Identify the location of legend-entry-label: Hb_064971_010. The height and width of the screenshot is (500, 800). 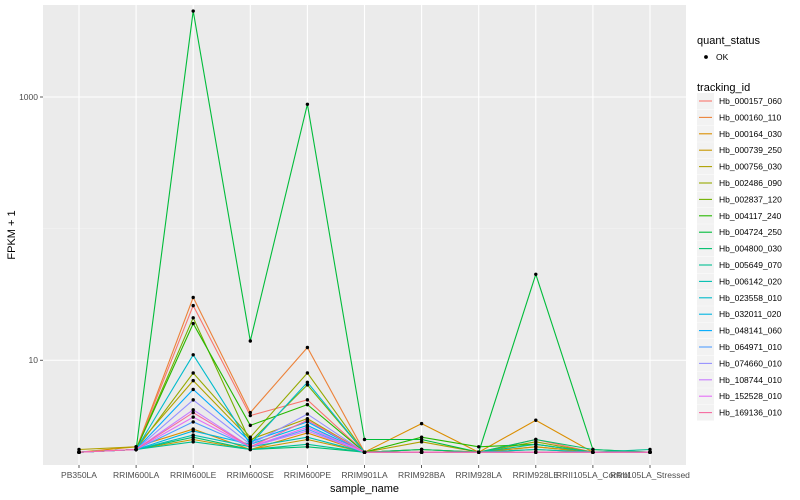
(750, 347).